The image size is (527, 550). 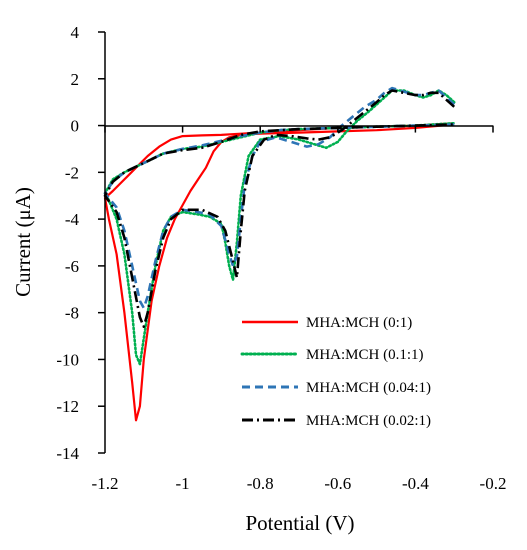 I want to click on y-tick-label: -4, so click(x=72, y=219).